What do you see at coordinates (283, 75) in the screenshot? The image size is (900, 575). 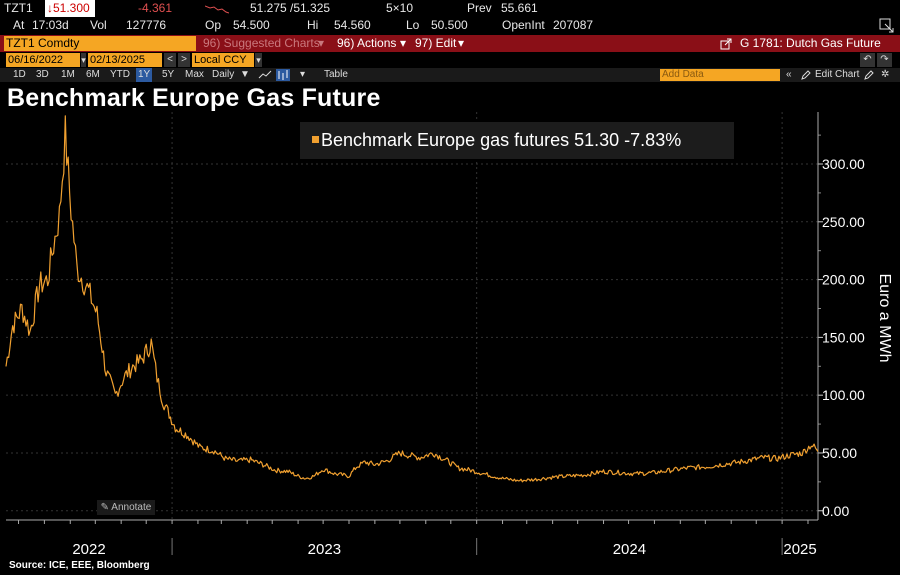 I see `bar-chart-icon` at bounding box center [283, 75].